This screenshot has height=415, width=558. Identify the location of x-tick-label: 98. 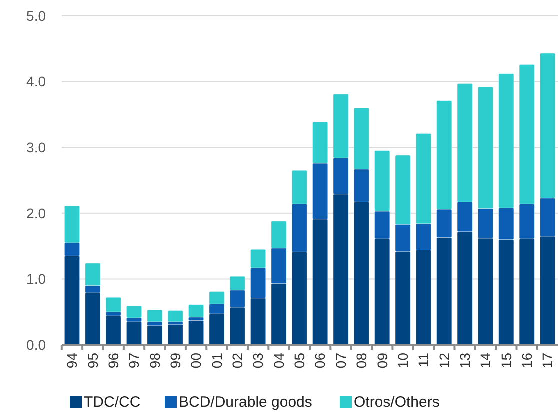
(154, 360).